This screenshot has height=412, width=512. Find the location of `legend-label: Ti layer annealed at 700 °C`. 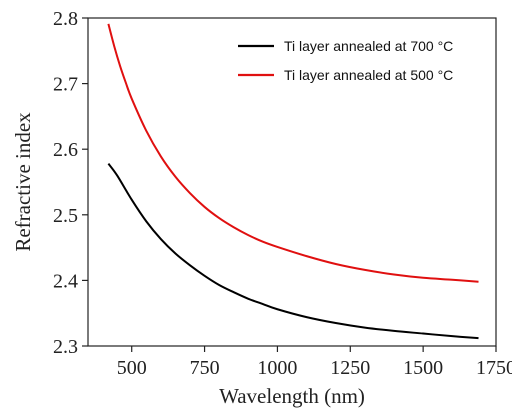

legend-label: Ti layer annealed at 700 °C is located at coordinates (368, 46).